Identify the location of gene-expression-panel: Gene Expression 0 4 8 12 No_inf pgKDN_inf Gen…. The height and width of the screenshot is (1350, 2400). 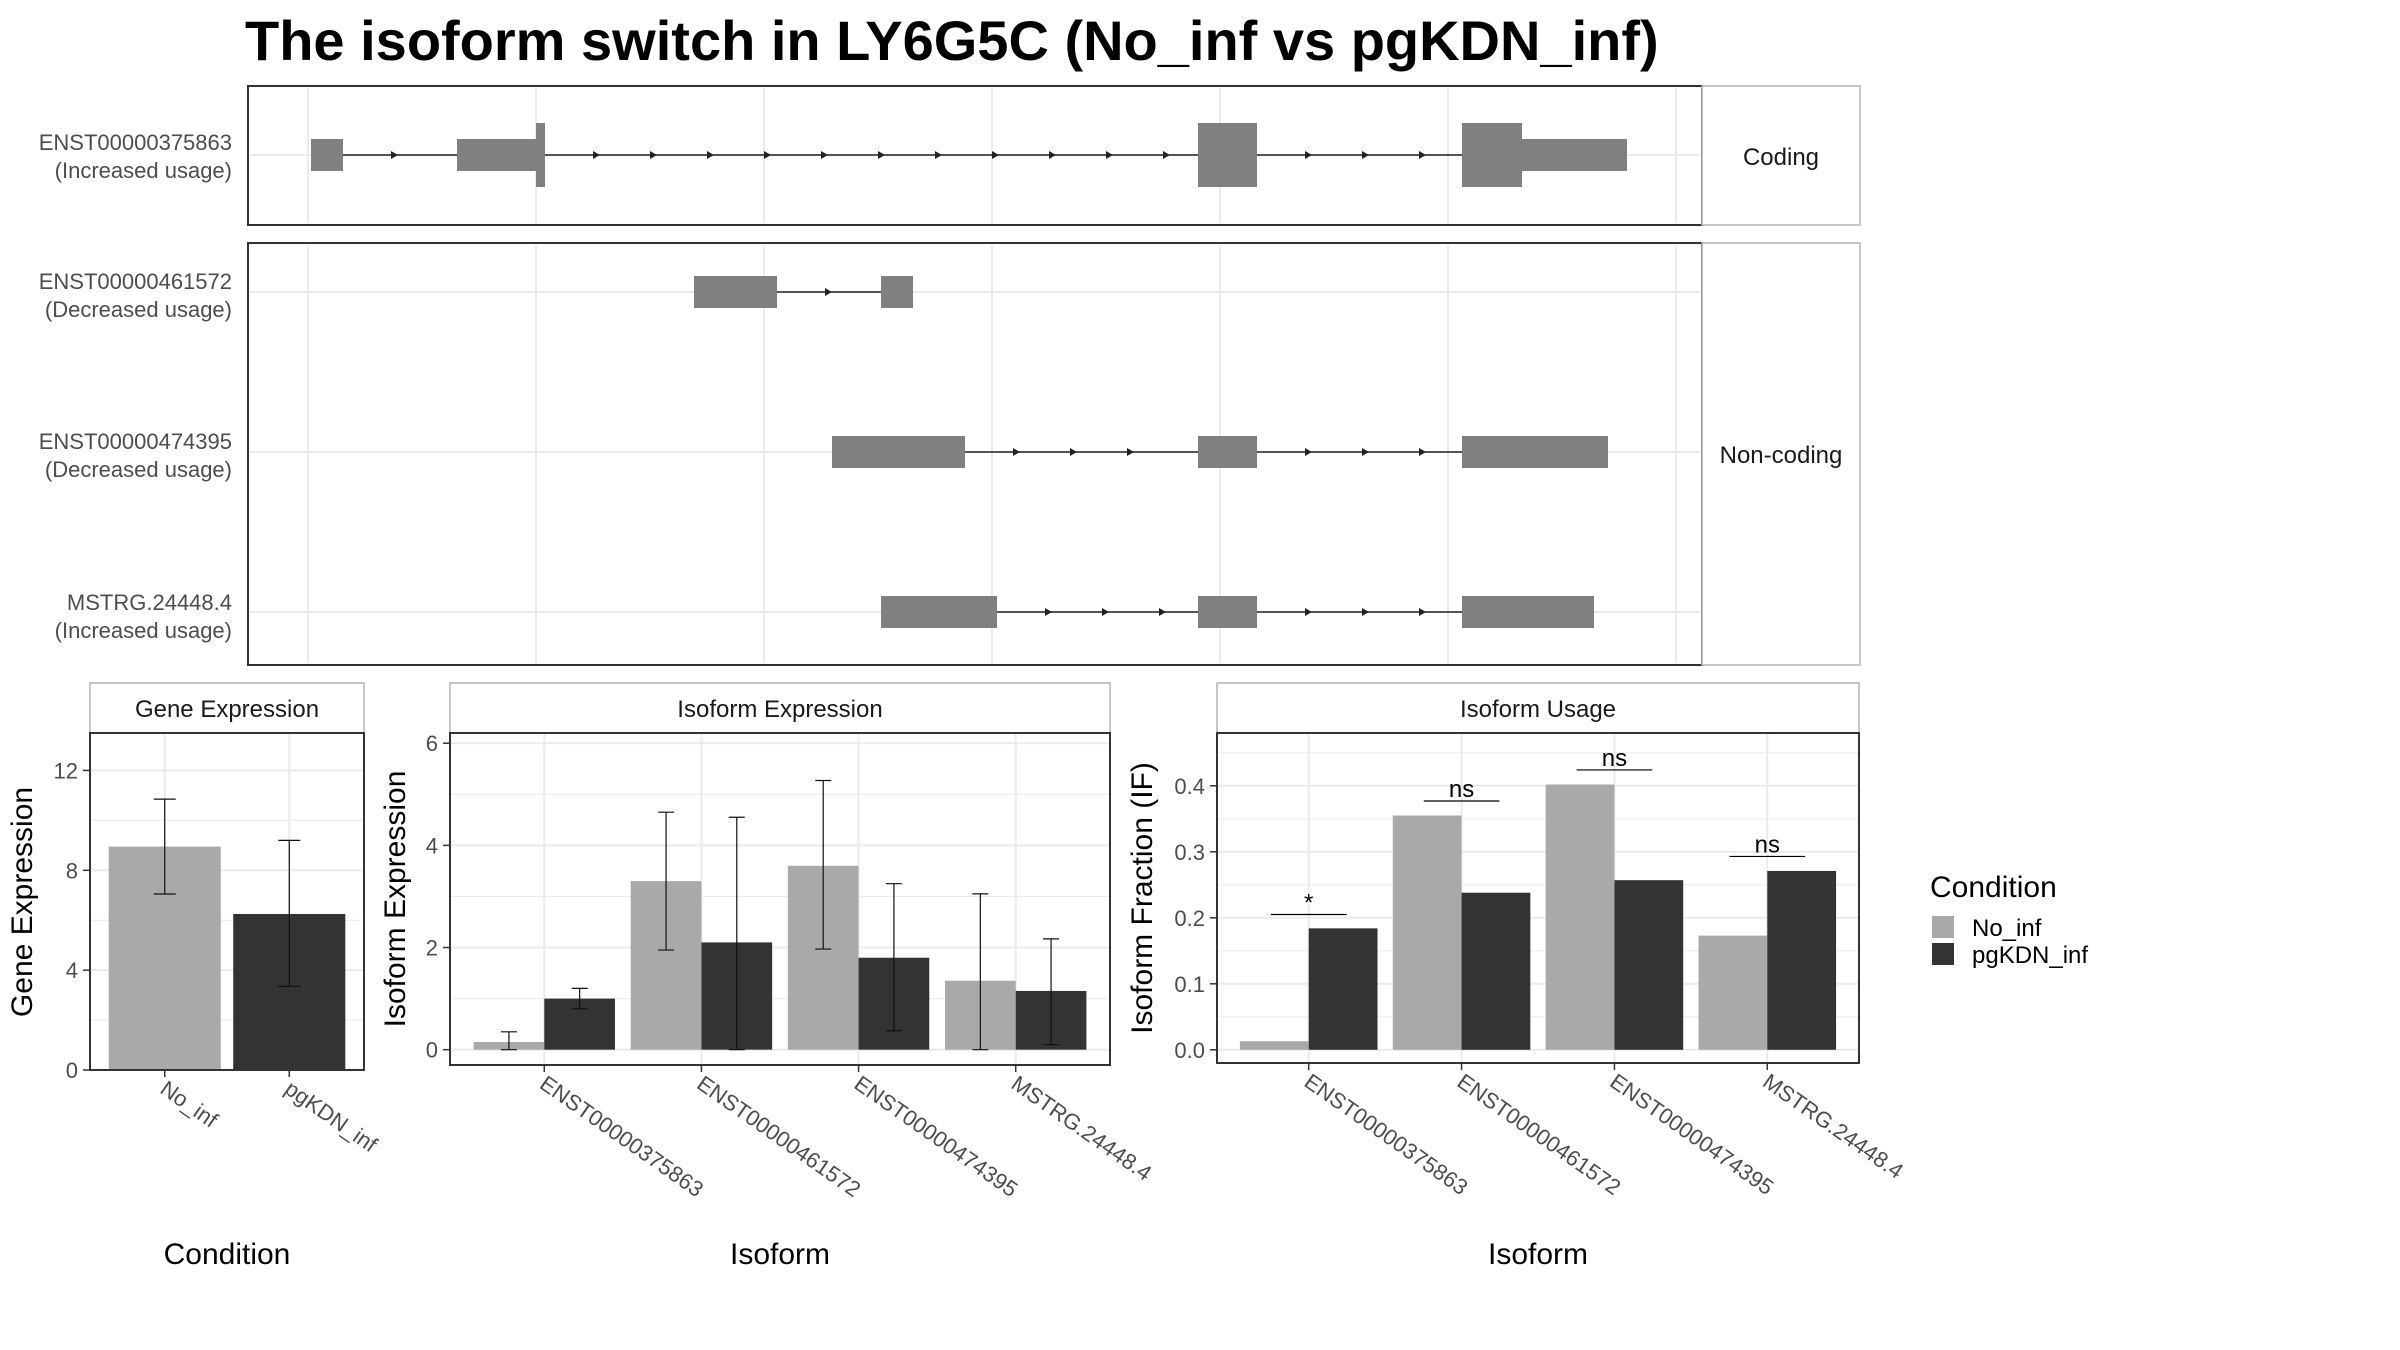
(194, 976).